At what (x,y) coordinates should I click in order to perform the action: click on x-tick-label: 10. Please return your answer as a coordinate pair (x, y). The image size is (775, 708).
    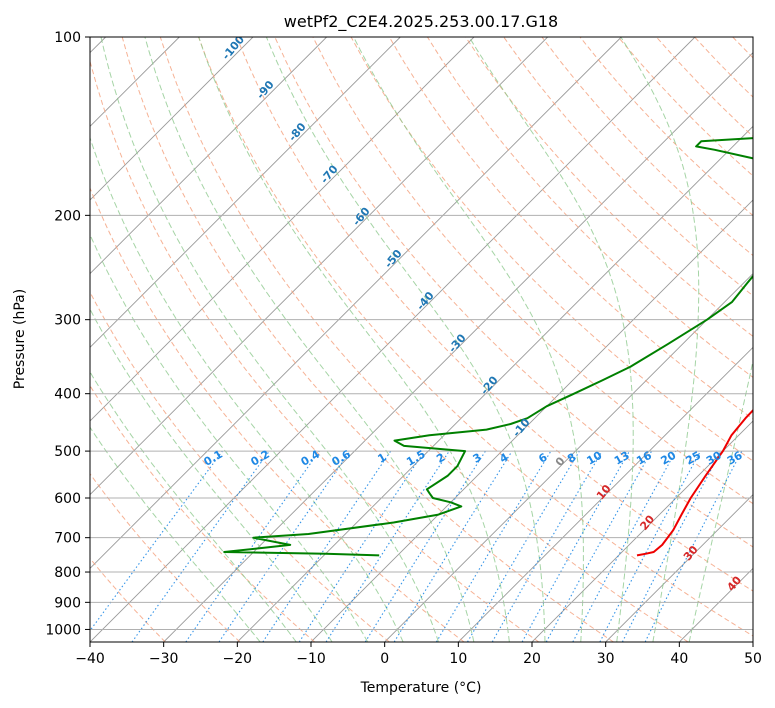
    Looking at the image, I should click on (458, 659).